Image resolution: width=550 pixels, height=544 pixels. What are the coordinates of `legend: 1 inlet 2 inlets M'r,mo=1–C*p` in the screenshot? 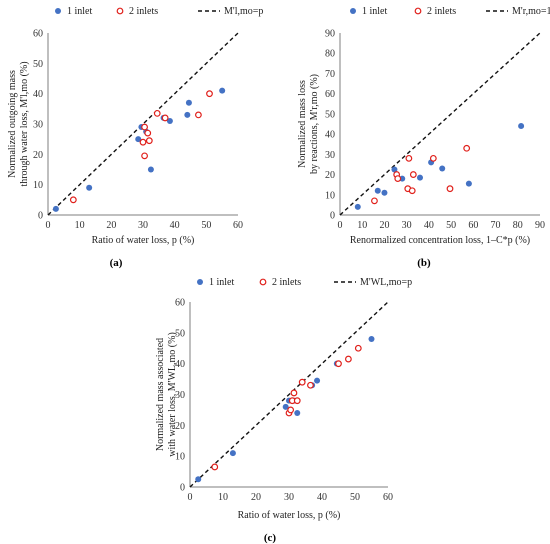 It's located at (450, 11).